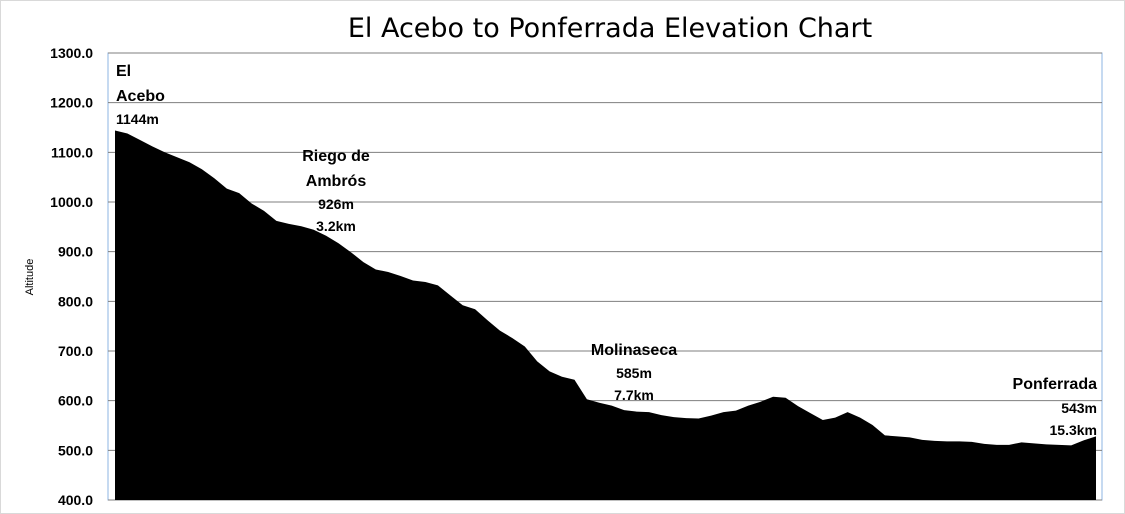 This screenshot has height=514, width=1125. I want to click on annotation-name: El, so click(123, 71).